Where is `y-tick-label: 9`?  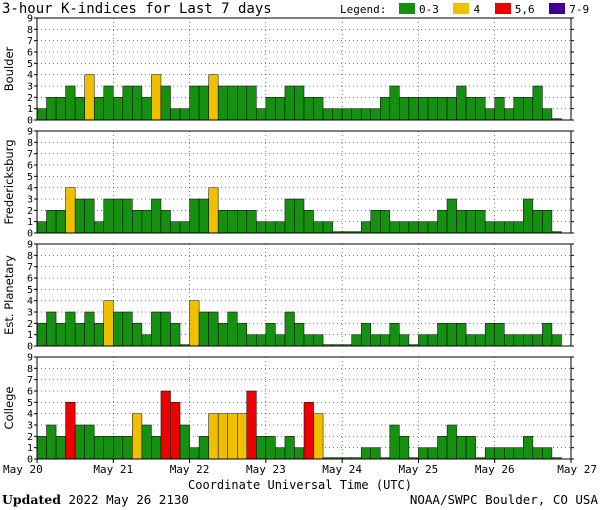 y-tick-label: 9 is located at coordinates (30, 132).